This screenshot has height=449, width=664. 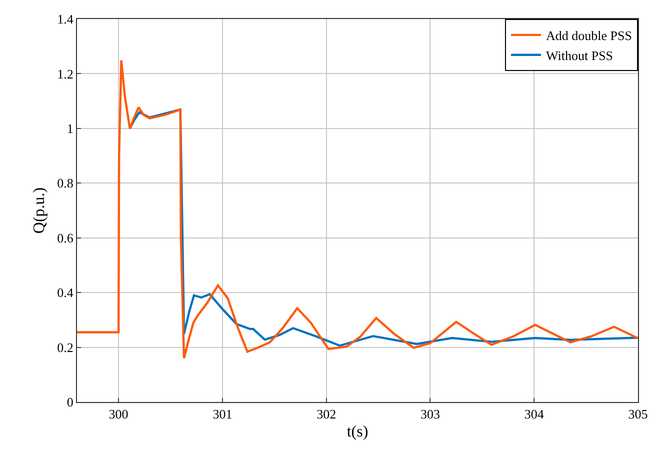 What do you see at coordinates (430, 414) in the screenshot?
I see `x-tick-label: 303` at bounding box center [430, 414].